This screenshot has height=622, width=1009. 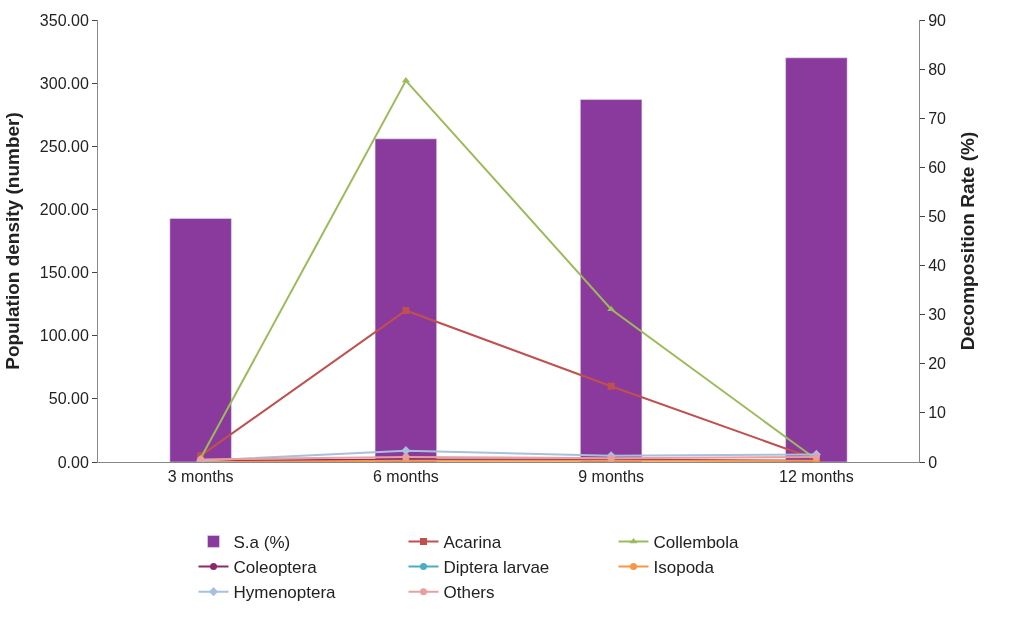 I want to click on legend-label: Coleoptera, so click(x=275, y=568).